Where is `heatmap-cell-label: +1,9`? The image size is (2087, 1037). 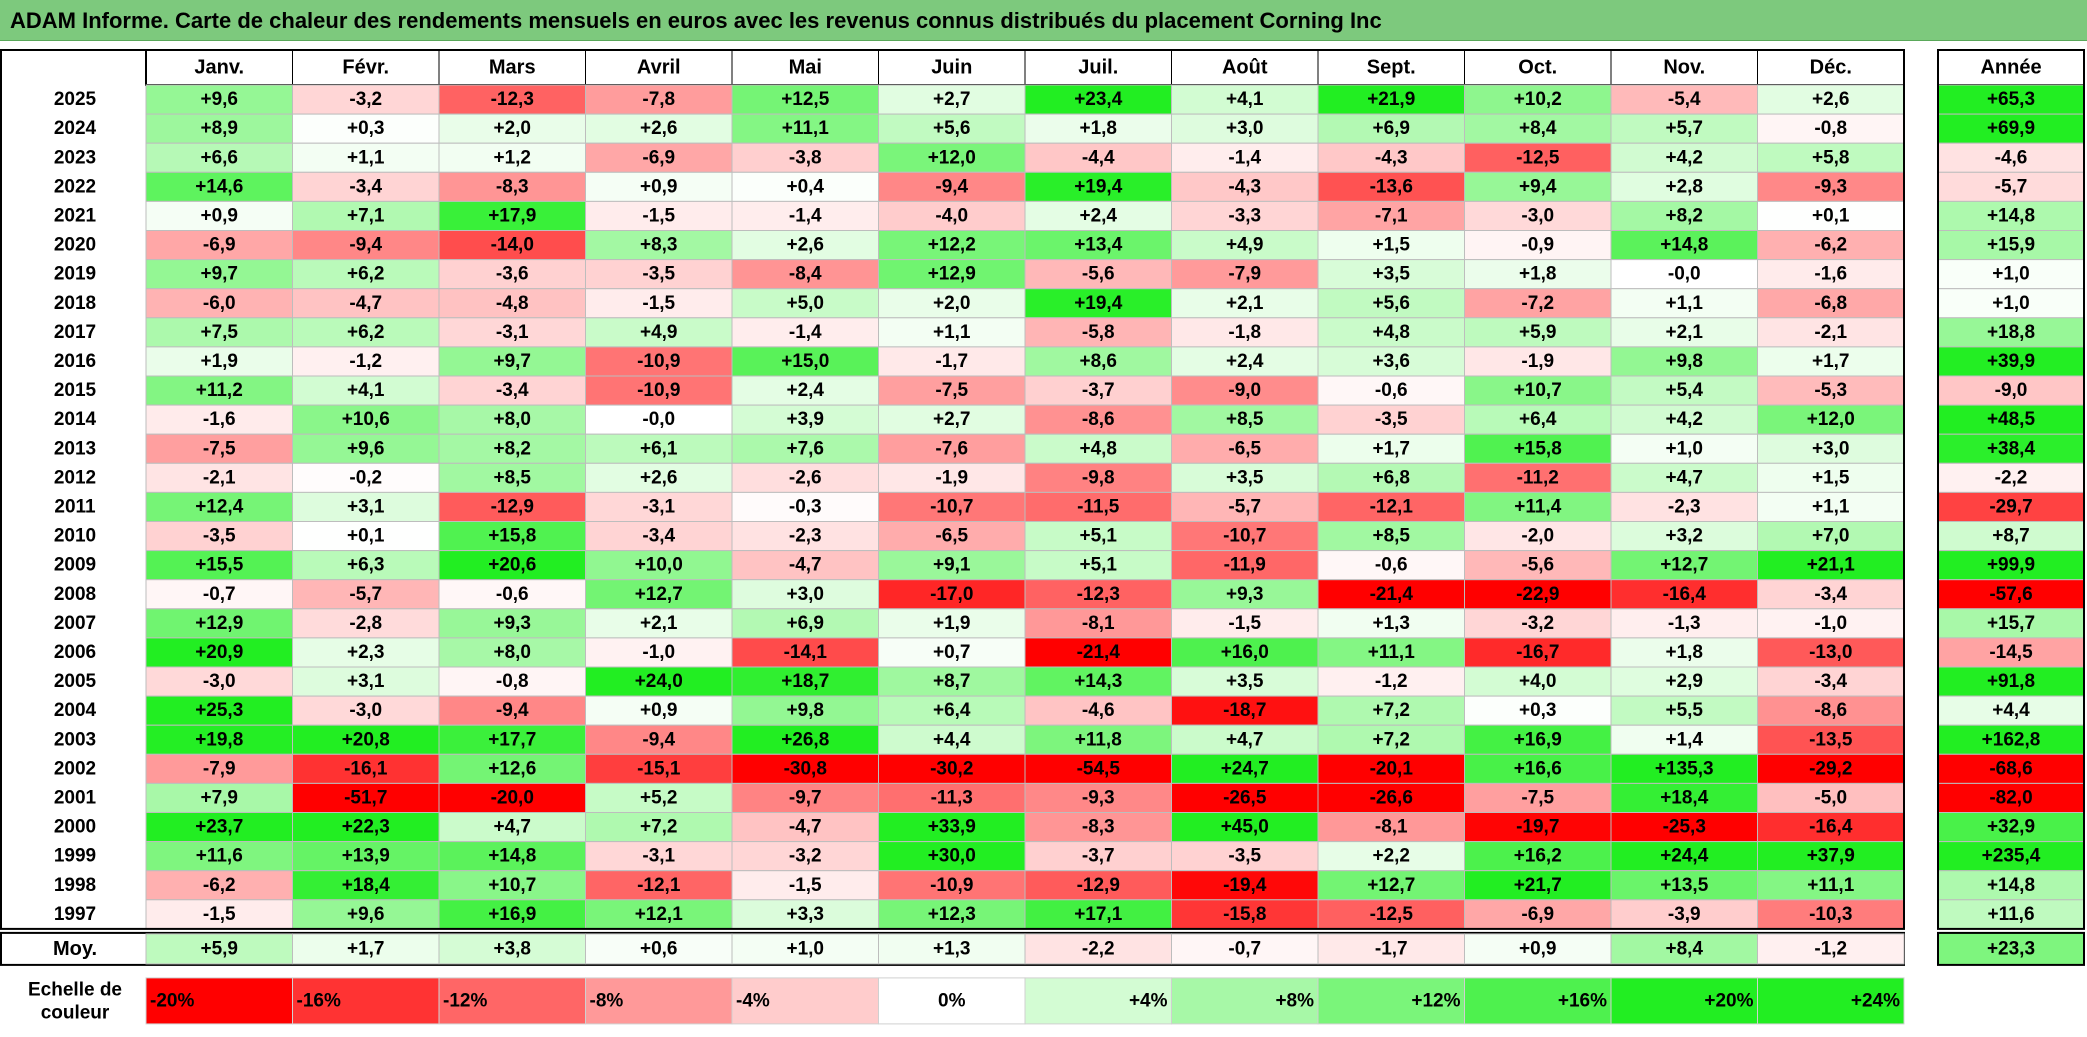
heatmap-cell-label: +1,9 is located at coordinates (219, 361).